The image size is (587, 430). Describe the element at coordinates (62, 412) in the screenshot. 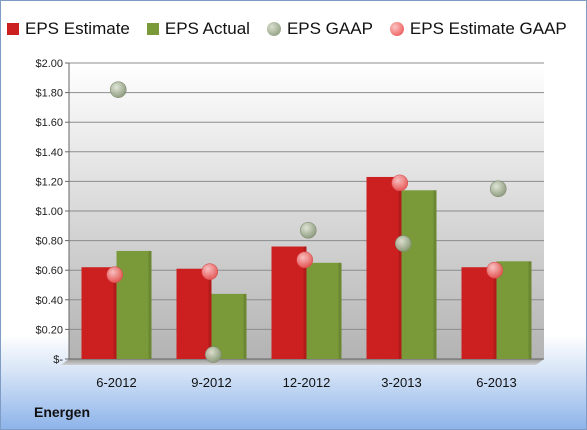

I see `company-label: Energen` at that location.